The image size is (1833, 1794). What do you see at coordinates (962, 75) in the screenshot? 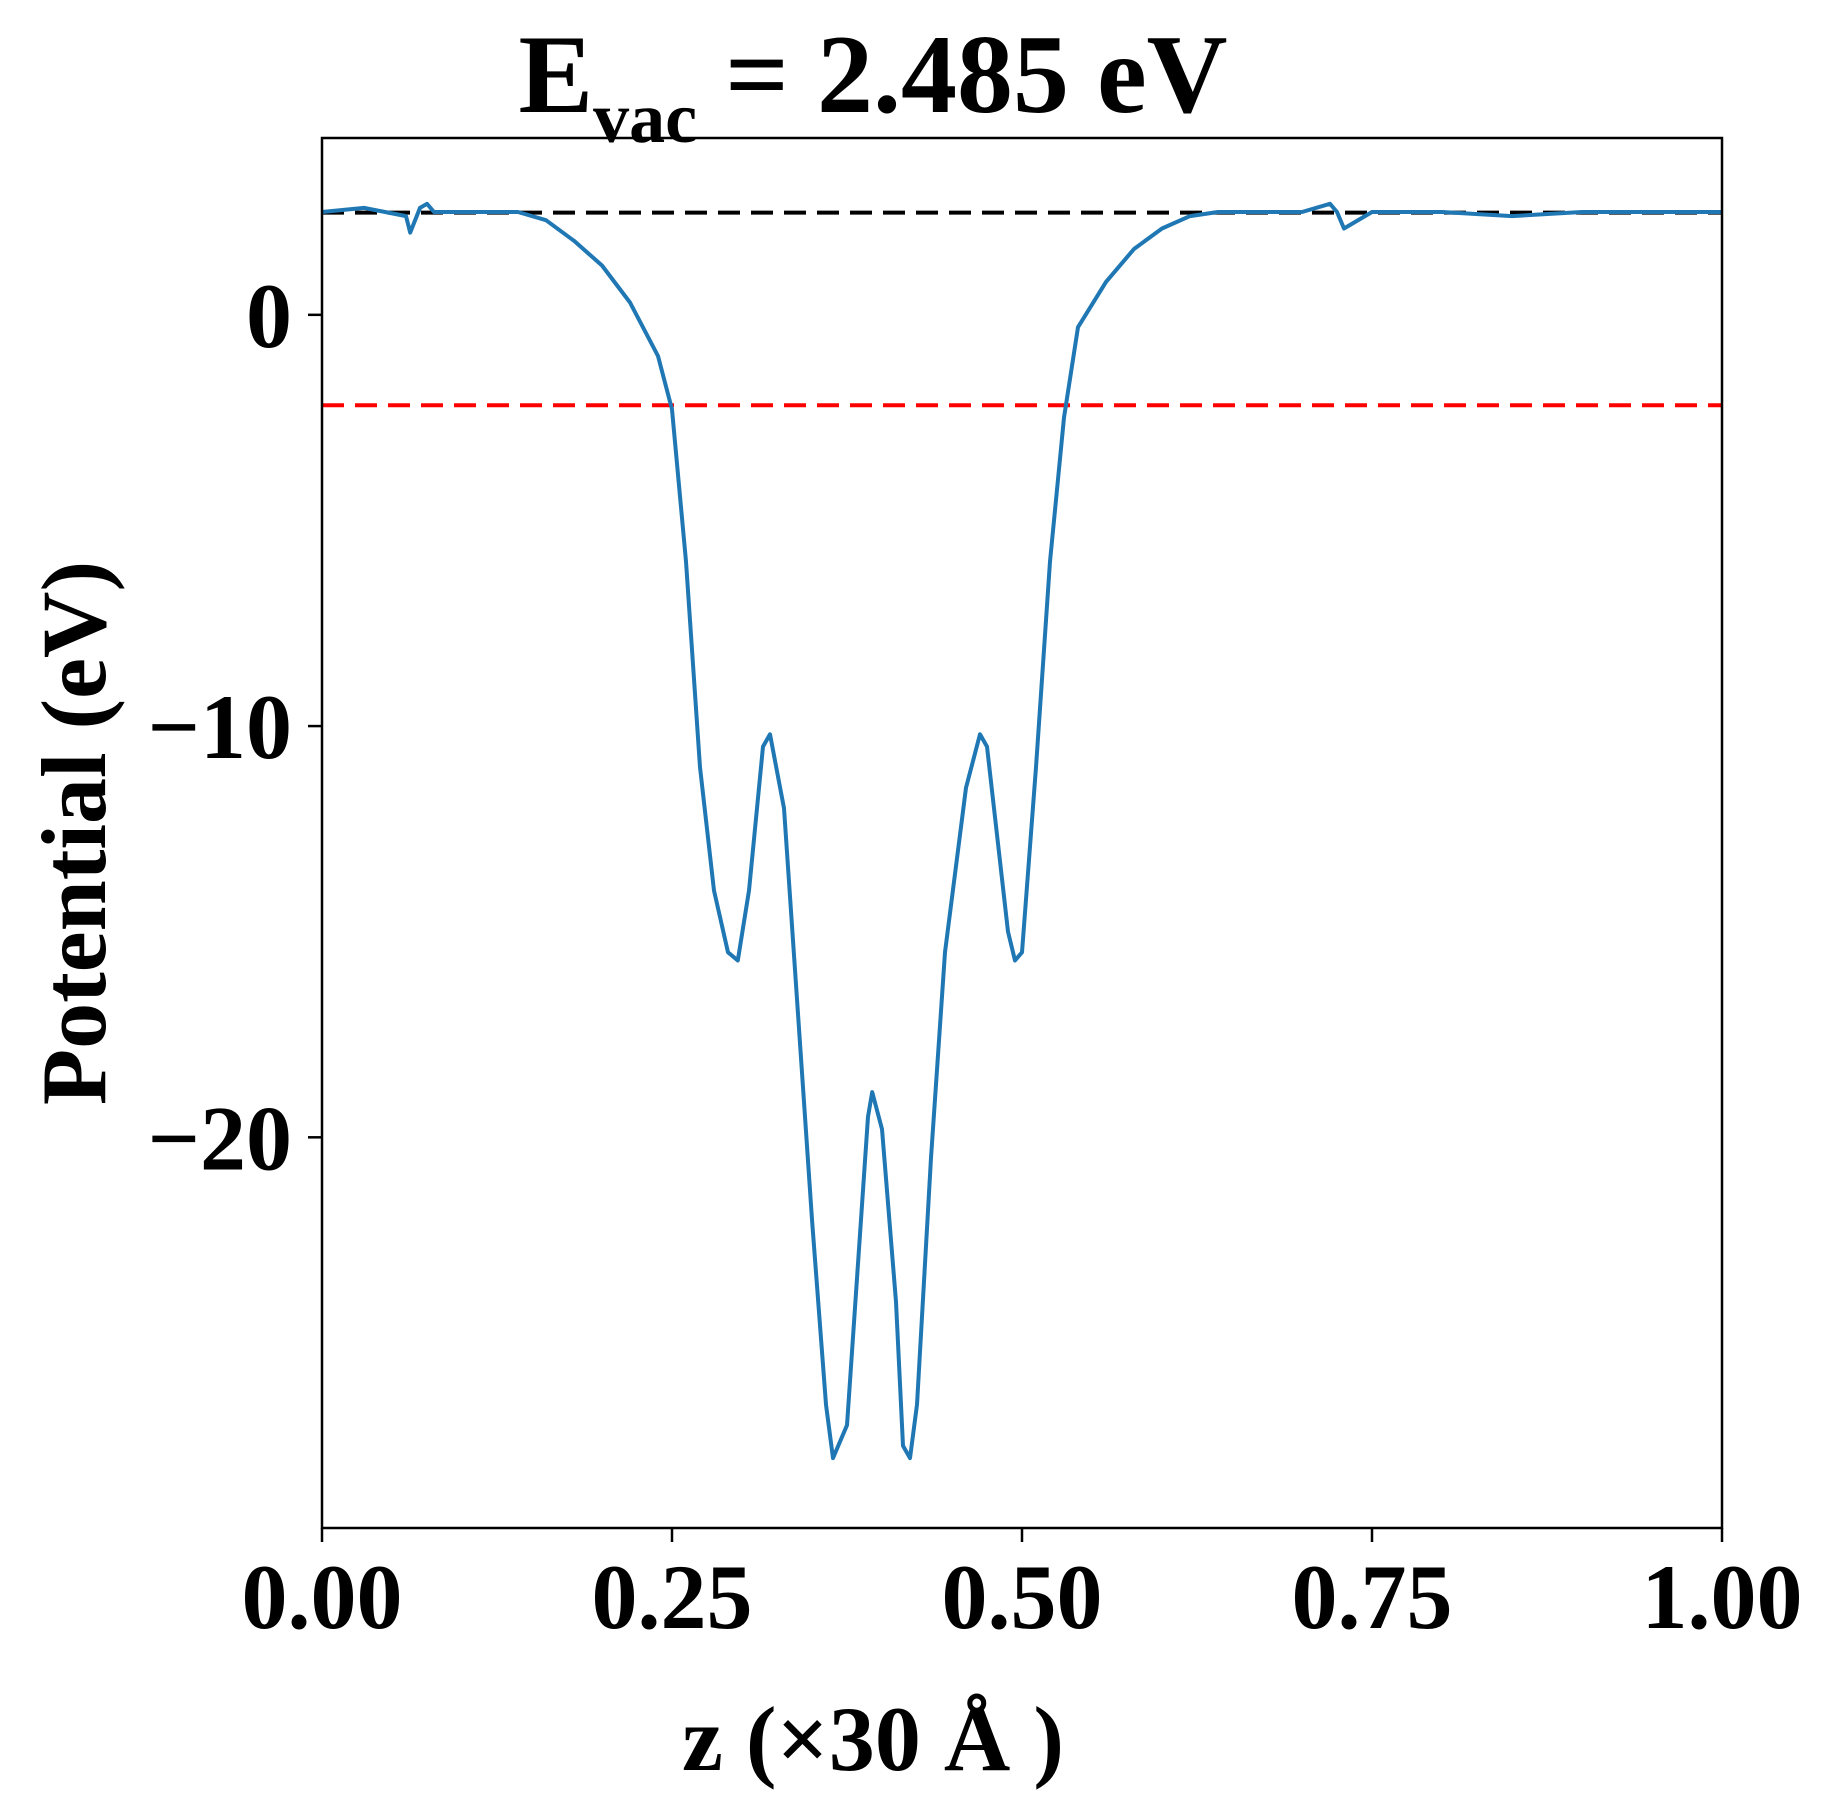
I see `title-rest: = 2.485 eV` at bounding box center [962, 75].